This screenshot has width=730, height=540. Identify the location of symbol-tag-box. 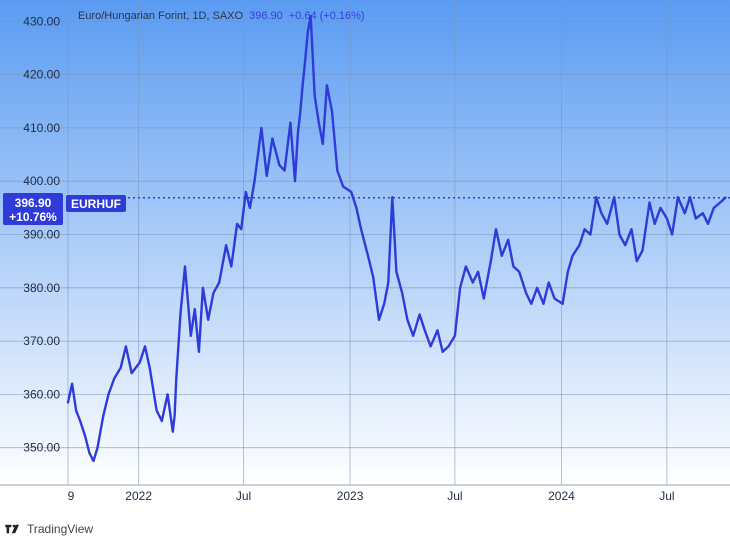
(96, 203).